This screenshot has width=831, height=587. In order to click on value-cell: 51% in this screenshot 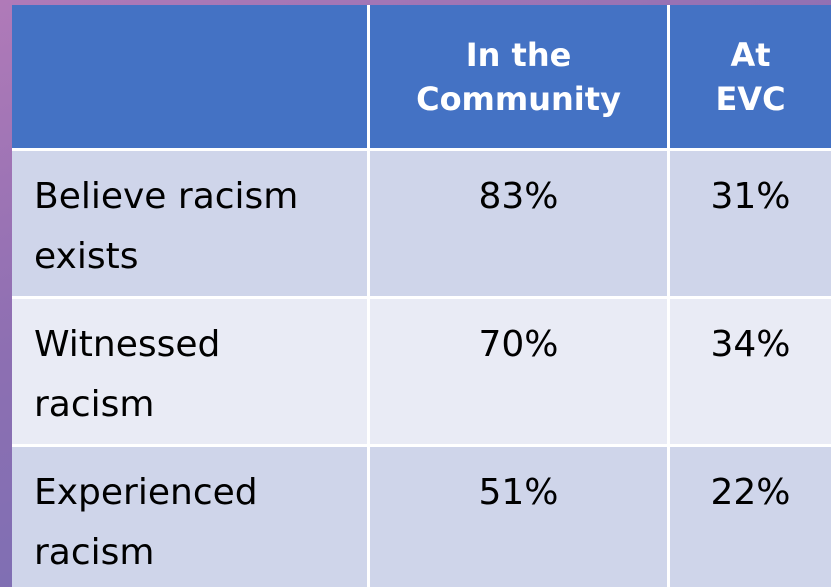, I will do `click(520, 517)`.